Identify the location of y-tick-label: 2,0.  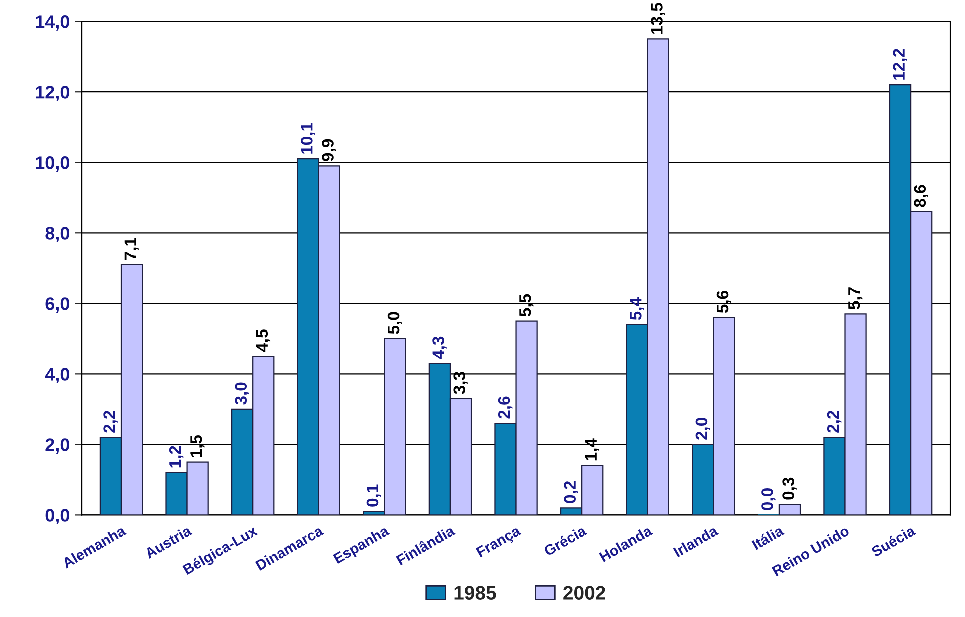
(58, 446).